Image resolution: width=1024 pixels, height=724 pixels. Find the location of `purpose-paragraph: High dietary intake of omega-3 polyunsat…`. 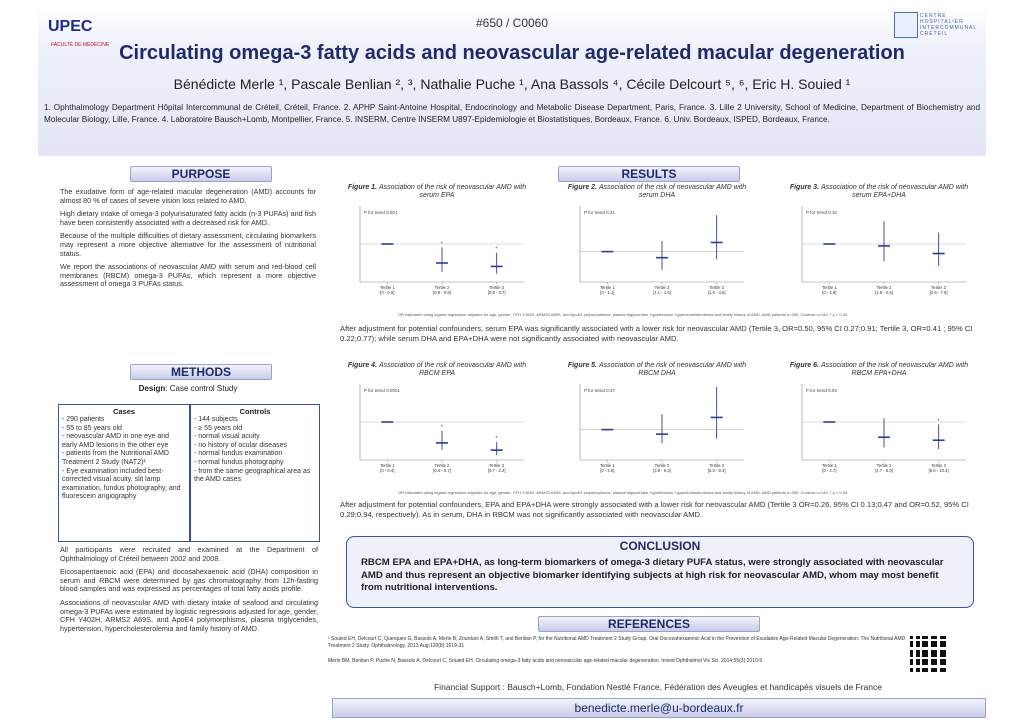

purpose-paragraph: High dietary intake of omega-3 polyunsat… is located at coordinates (188, 218).